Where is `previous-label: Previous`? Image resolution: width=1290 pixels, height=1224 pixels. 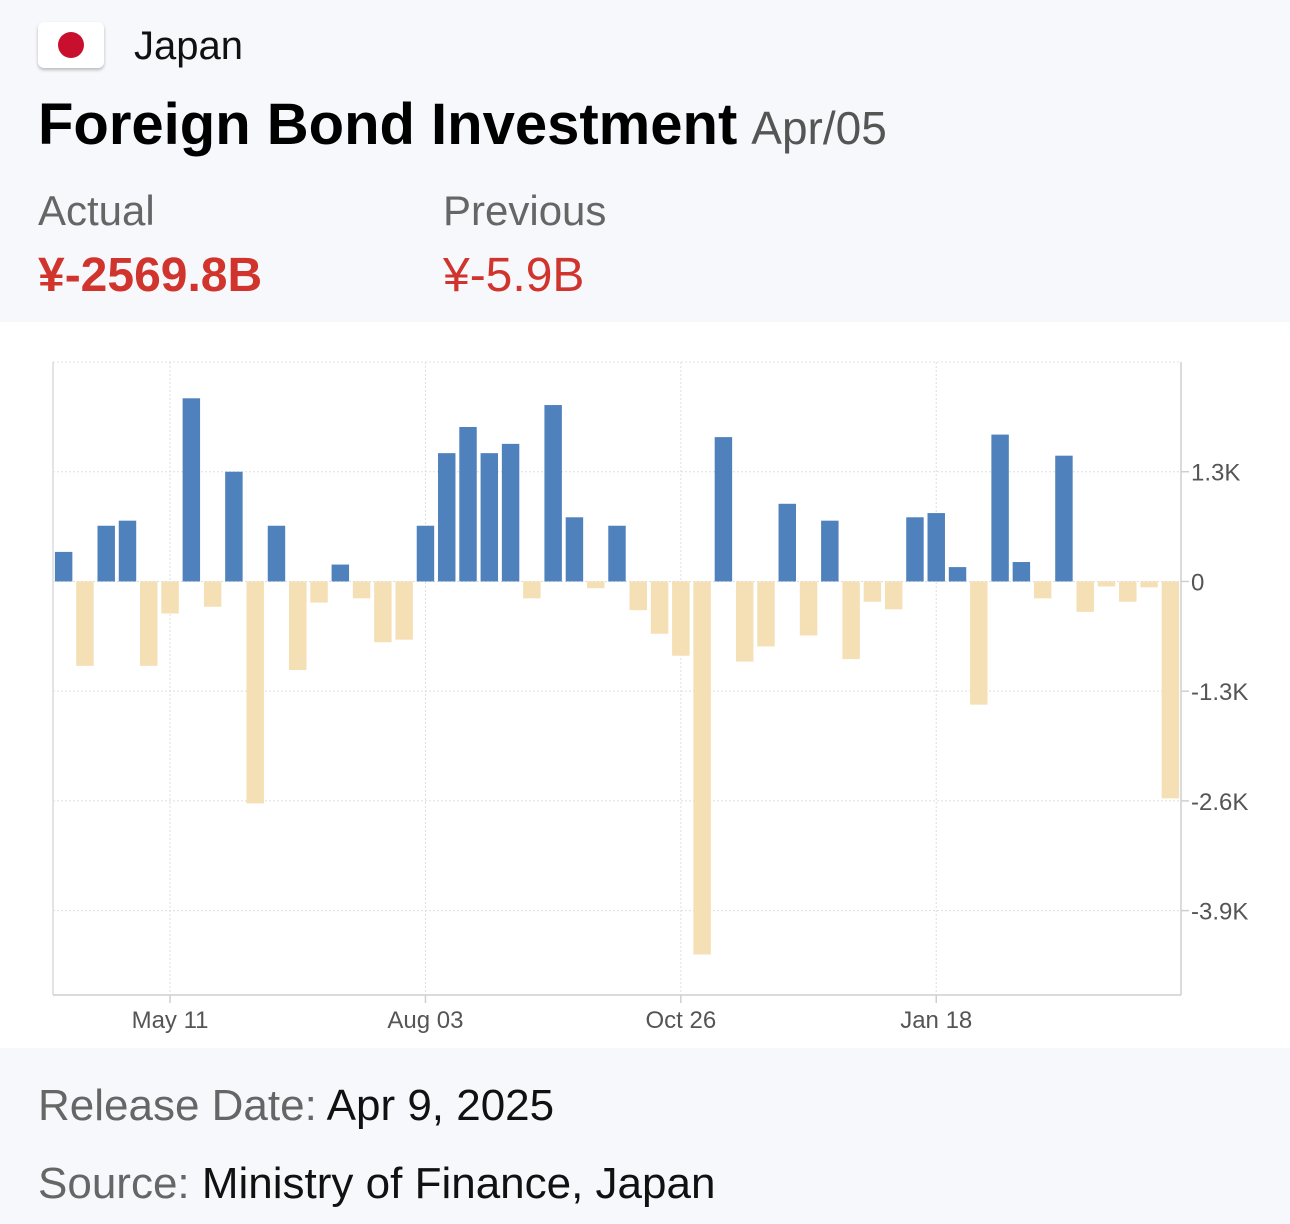
previous-label: Previous is located at coordinates (525, 210).